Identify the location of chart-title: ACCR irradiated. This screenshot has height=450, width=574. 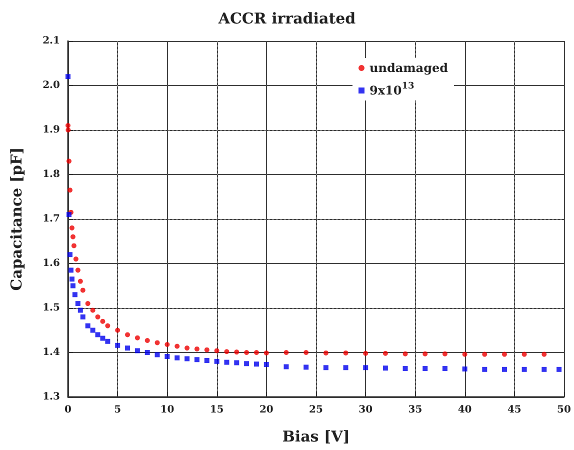
(286, 19).